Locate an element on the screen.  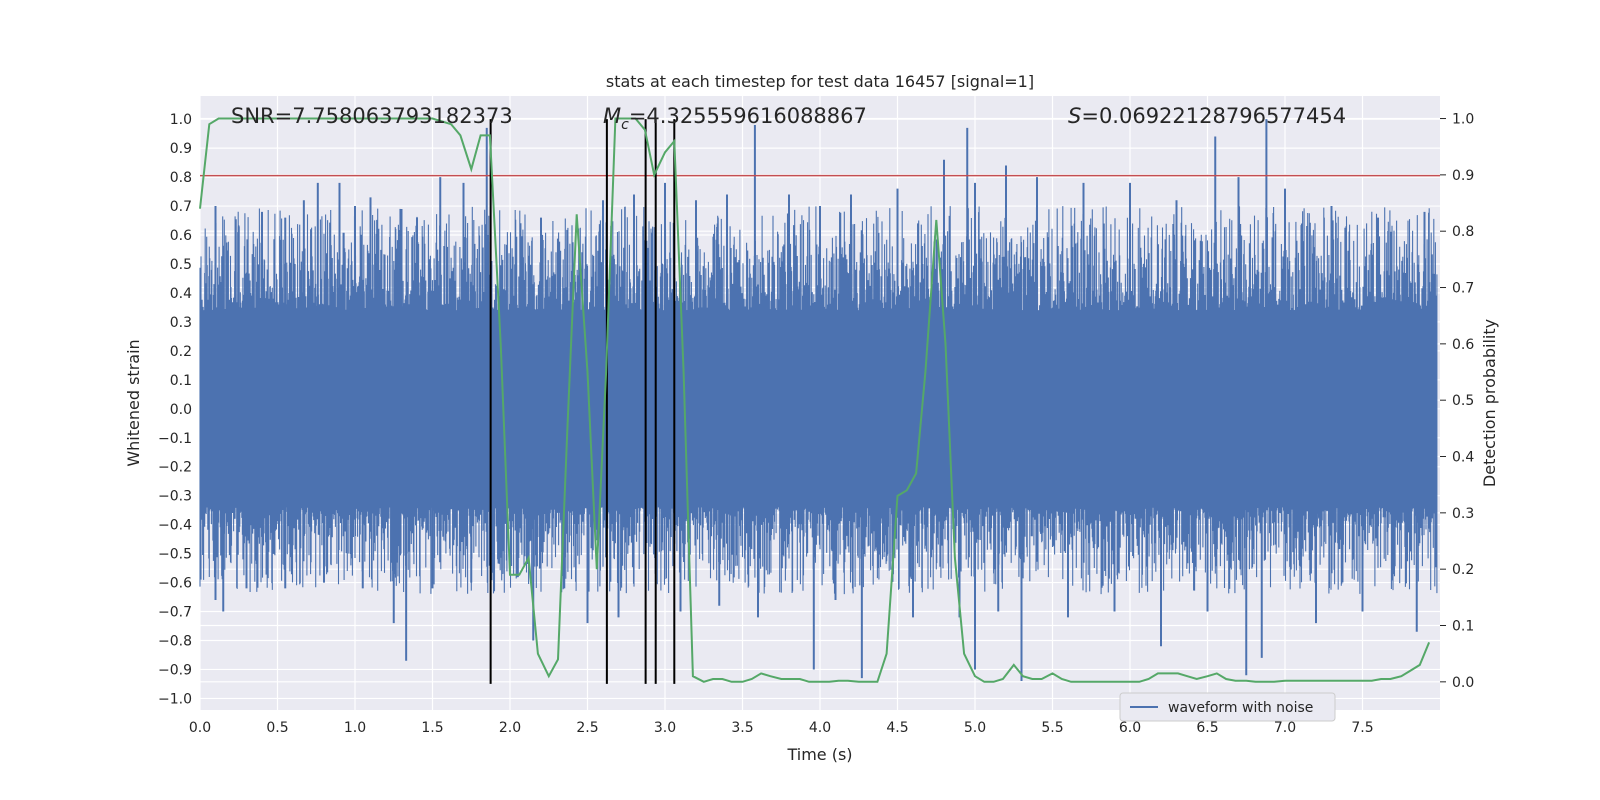
legend-entry-waveform: waveform with noise is located at coordinates (1240, 708).